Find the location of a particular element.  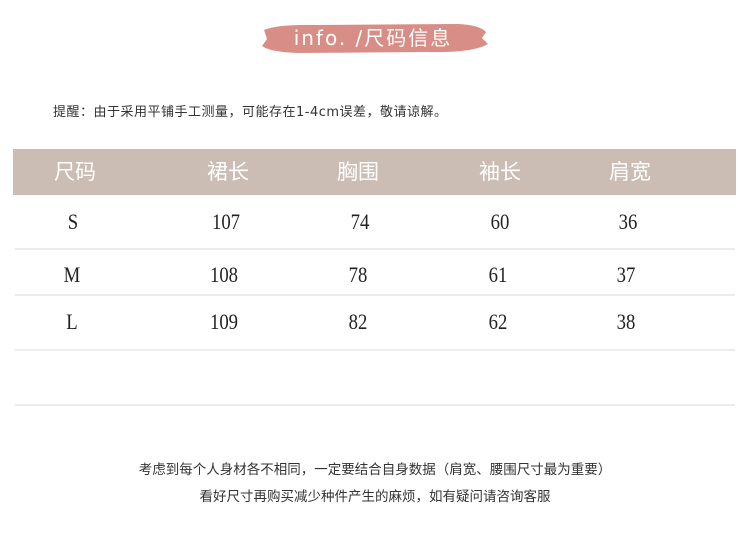

table-cell: 60 is located at coordinates (500, 221).